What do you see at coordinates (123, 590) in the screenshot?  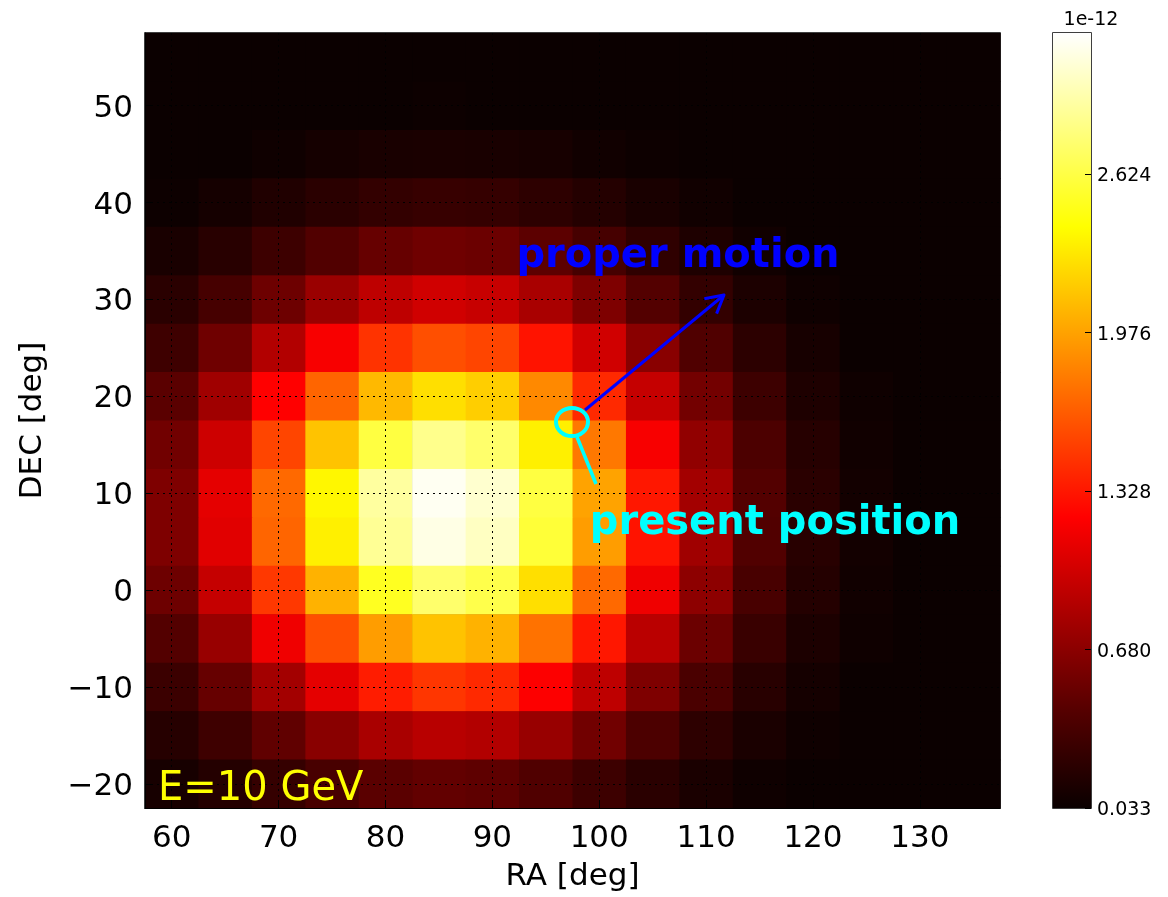 I see `y-tick-label: 0` at bounding box center [123, 590].